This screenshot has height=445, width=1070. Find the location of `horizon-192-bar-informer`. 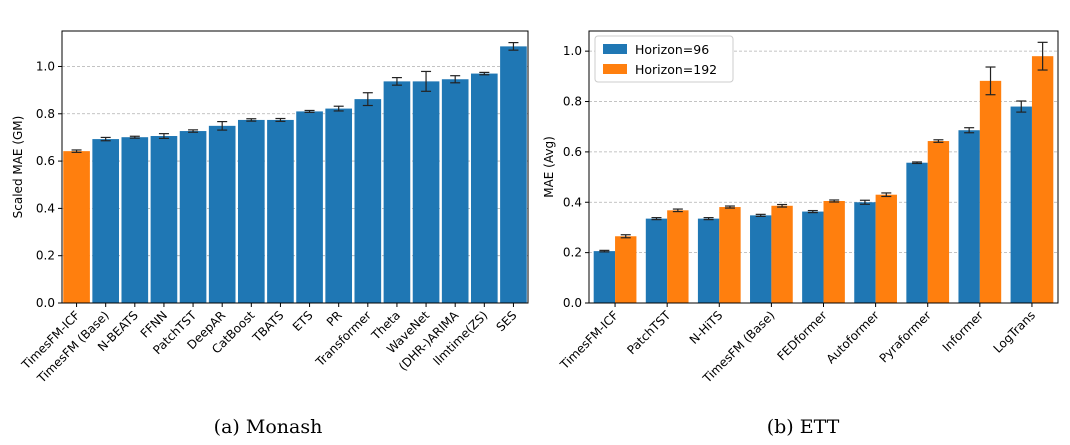

horizon-192-bar-informer is located at coordinates (990, 191).